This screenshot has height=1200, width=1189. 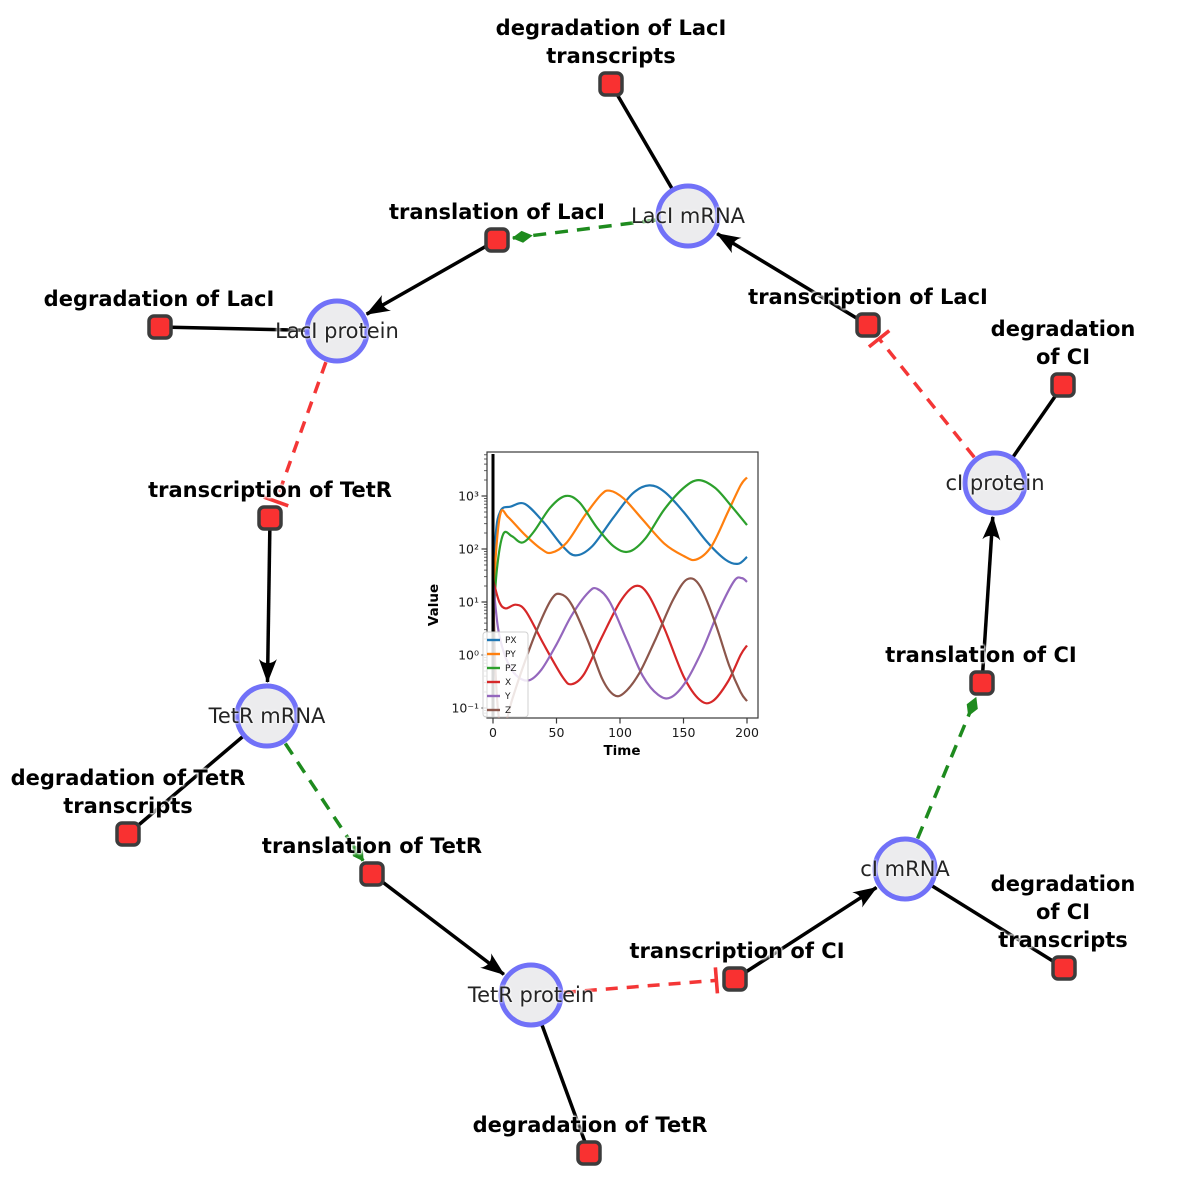 I want to click on species-node-ci-protein, so click(x=995, y=483).